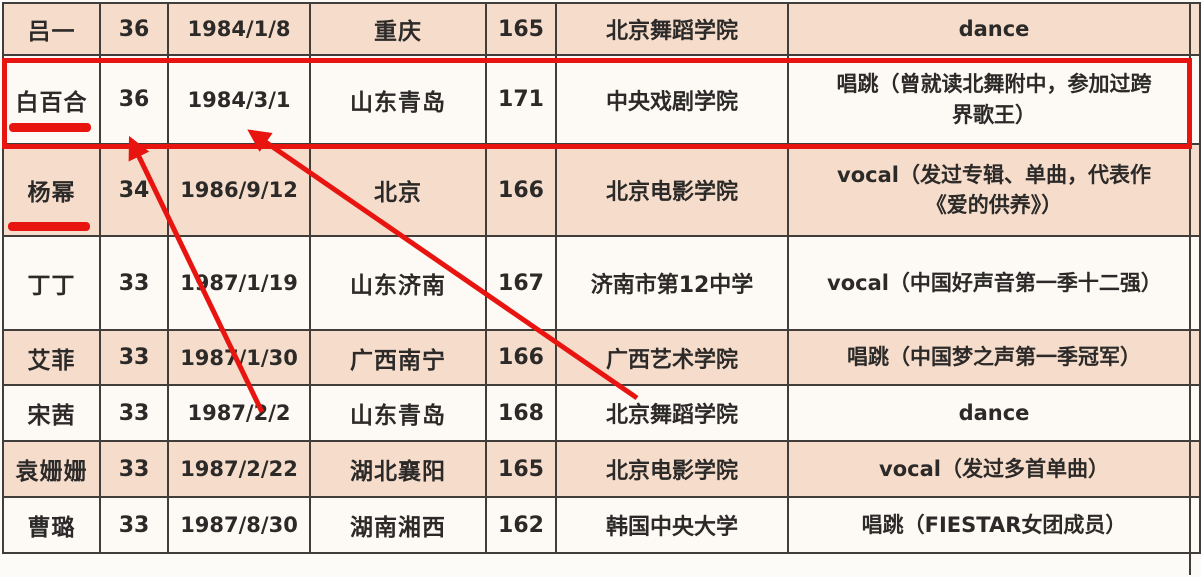  I want to click on cell-specialty: vocal（发过多首单曲）, so click(994, 469).